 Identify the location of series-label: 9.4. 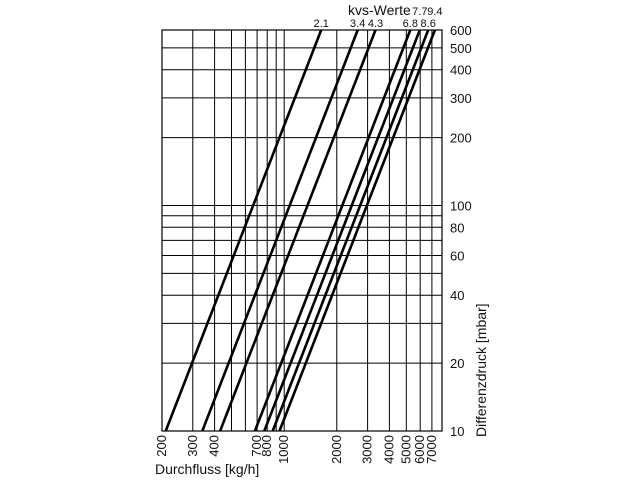
(434, 12).